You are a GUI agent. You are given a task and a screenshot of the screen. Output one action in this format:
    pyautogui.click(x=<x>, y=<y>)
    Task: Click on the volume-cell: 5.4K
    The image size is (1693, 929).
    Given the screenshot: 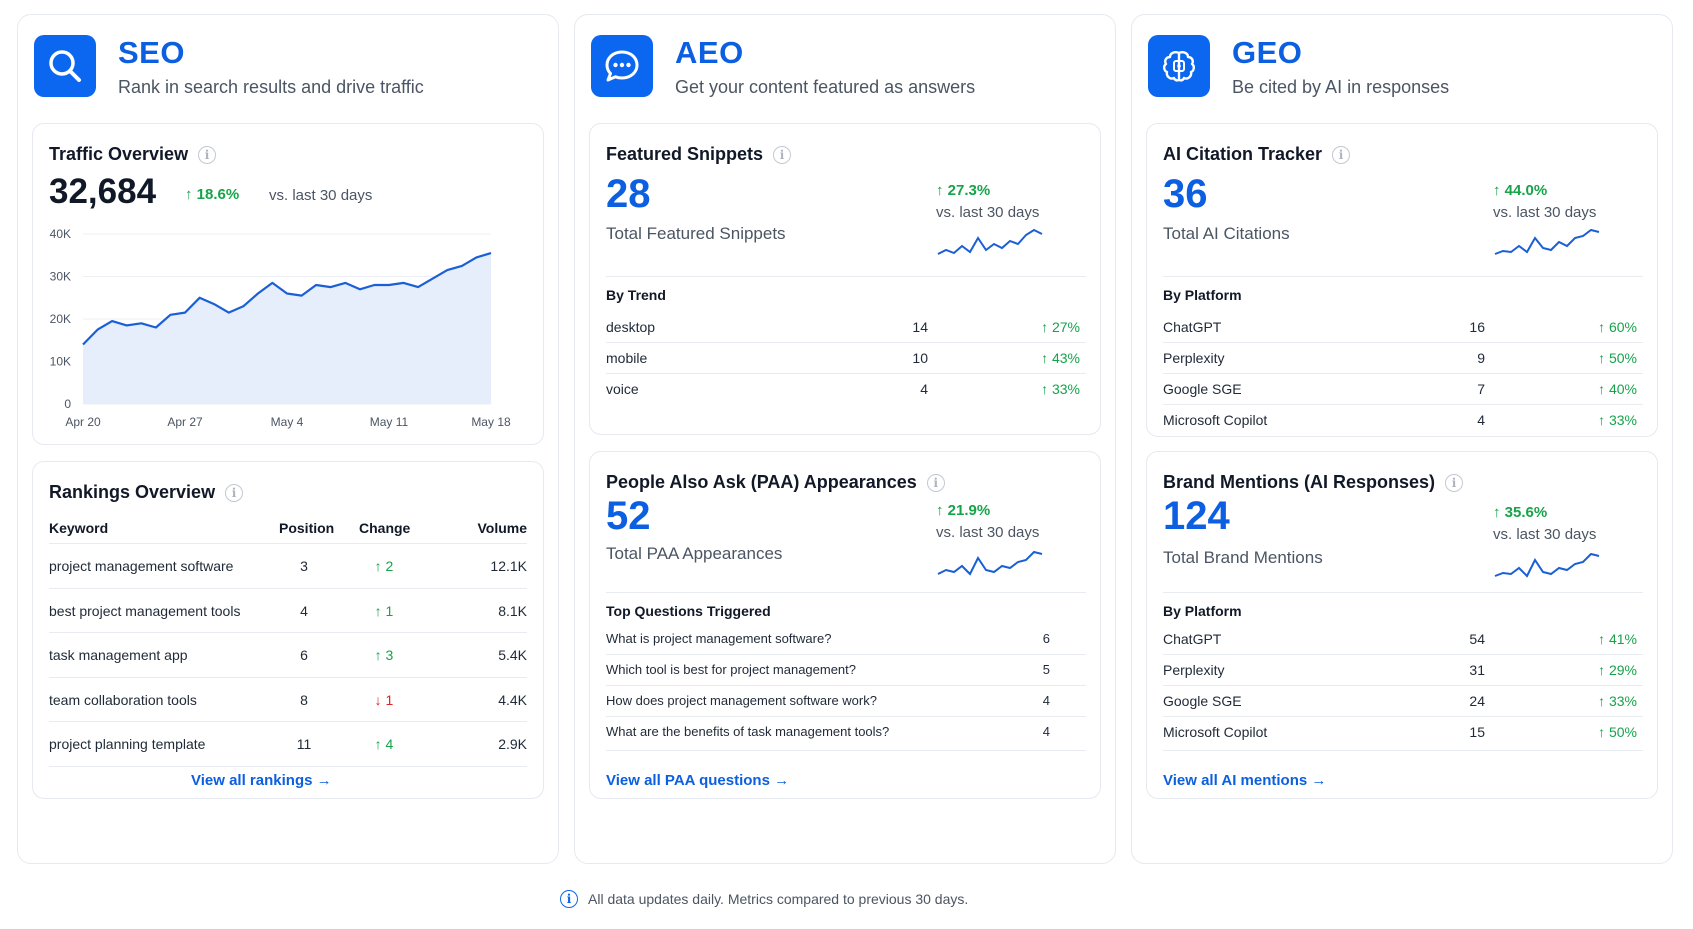 What is the action you would take?
    pyautogui.click(x=512, y=655)
    